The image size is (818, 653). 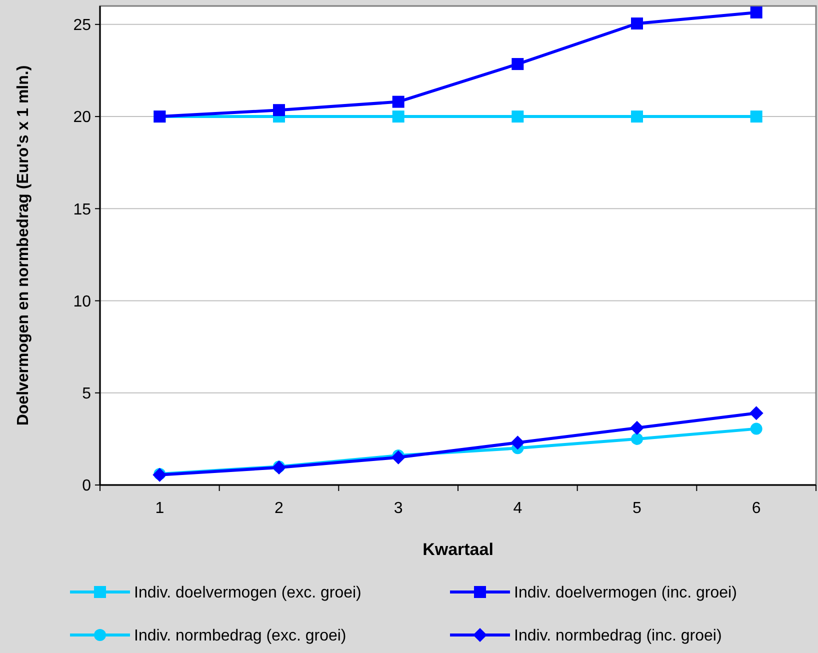 I want to click on x-axis-title: Kwartaal, so click(x=458, y=549).